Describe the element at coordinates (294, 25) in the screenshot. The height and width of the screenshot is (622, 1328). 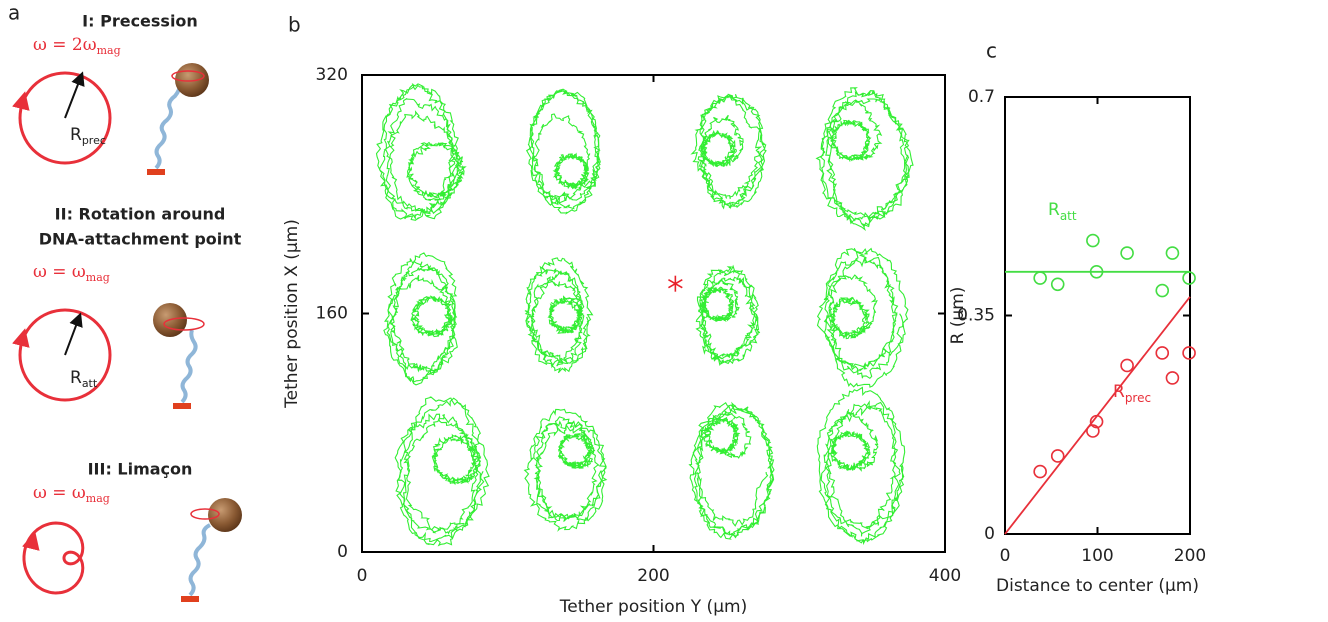
I see `panel-label: b` at that location.